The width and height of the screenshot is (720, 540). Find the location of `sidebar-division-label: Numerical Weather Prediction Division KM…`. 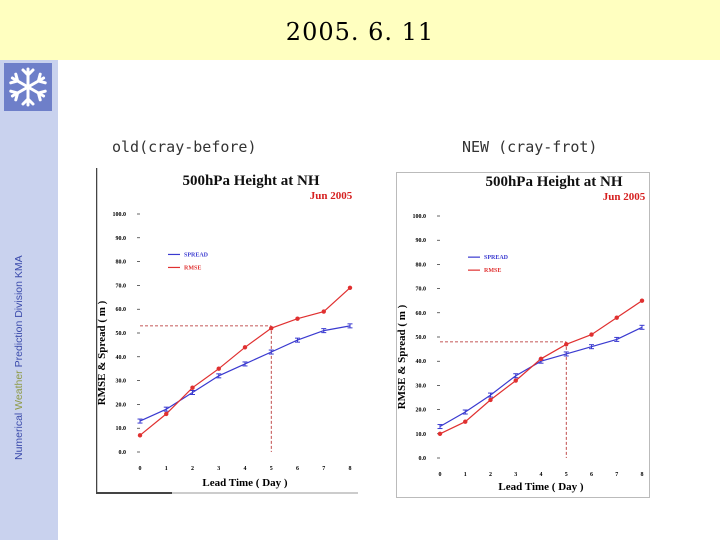

sidebar-division-label: Numerical Weather Prediction Division KM… is located at coordinates (19, 357).